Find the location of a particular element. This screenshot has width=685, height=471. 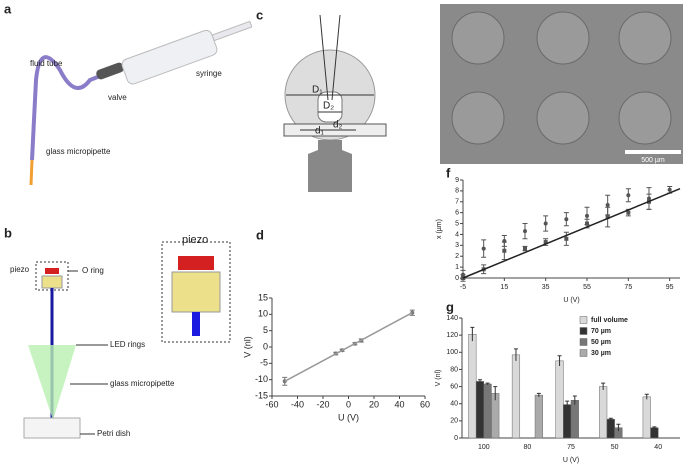

x-tick-label: 100 is located at coordinates (484, 447).